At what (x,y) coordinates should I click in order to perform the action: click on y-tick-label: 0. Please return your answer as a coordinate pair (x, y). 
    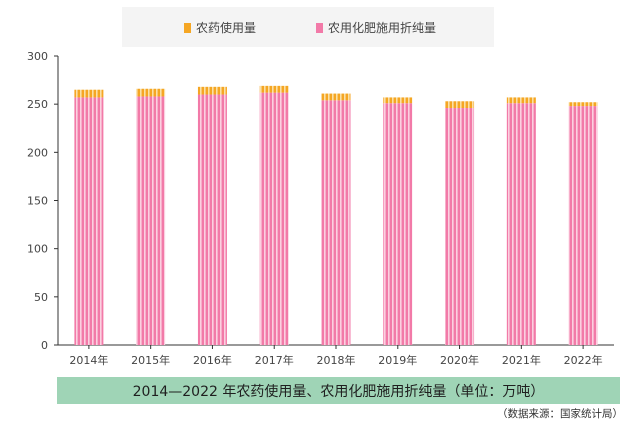
    Looking at the image, I should click on (44, 345).